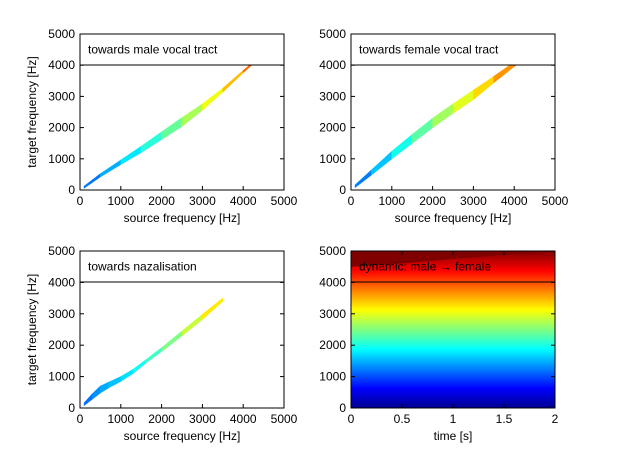  What do you see at coordinates (153, 50) in the screenshot?
I see `annotation-text: towards male vocal tract` at bounding box center [153, 50].